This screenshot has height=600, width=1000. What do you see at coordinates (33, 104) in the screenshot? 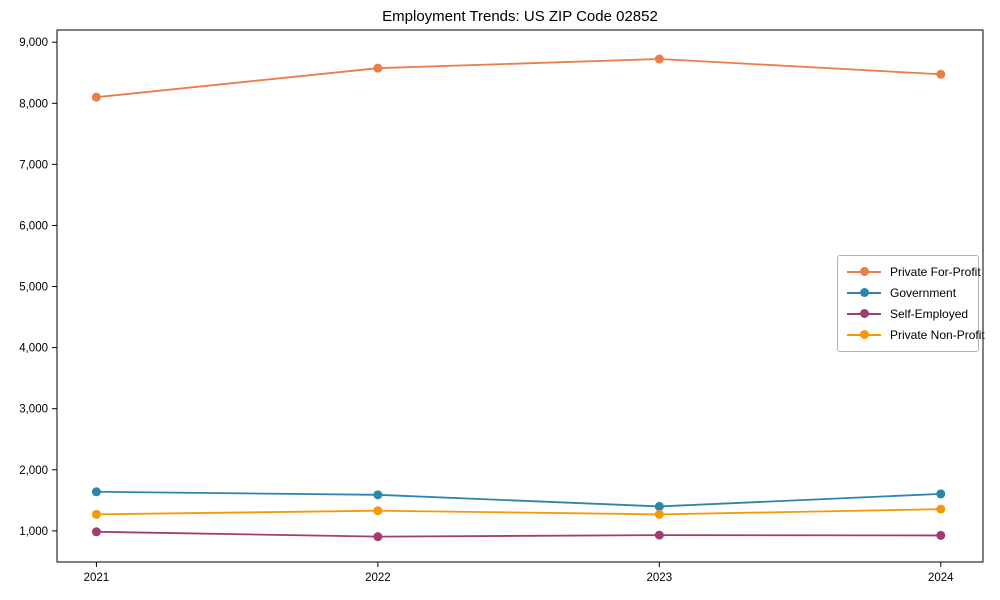
I see `y-tick-label: 8,000` at bounding box center [33, 104].